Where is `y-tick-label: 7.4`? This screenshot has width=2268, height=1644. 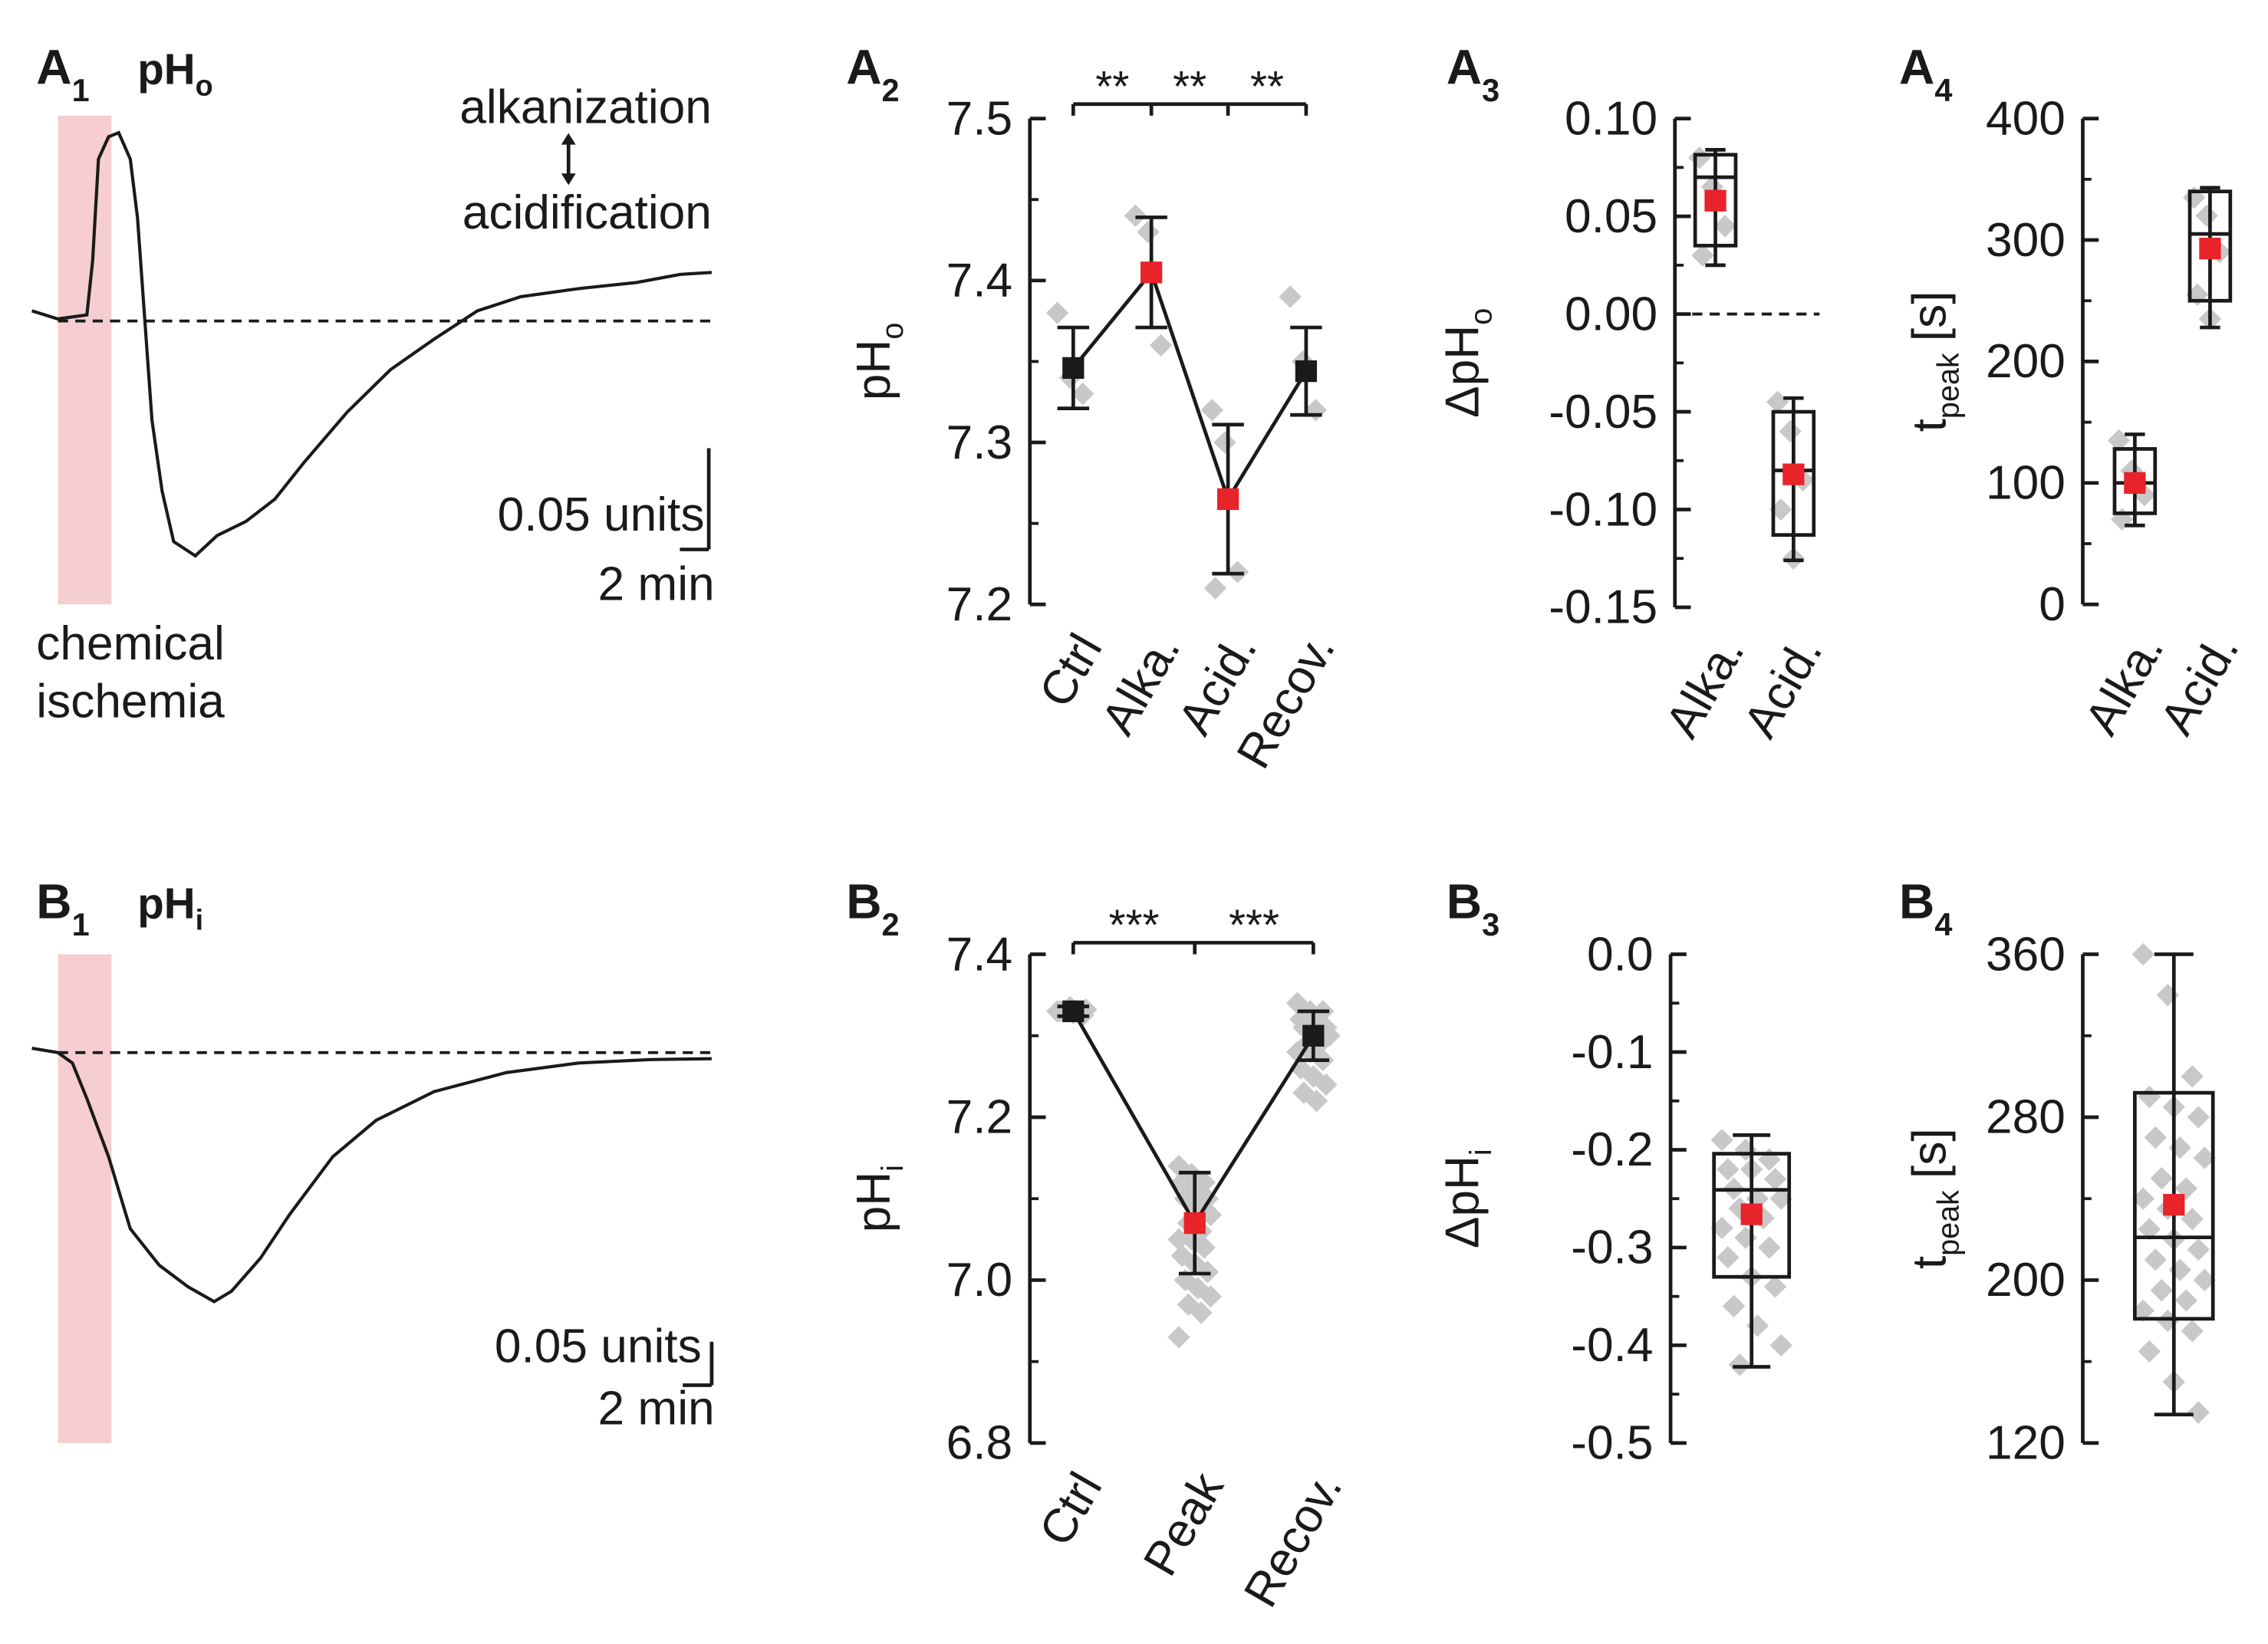 y-tick-label: 7.4 is located at coordinates (979, 281).